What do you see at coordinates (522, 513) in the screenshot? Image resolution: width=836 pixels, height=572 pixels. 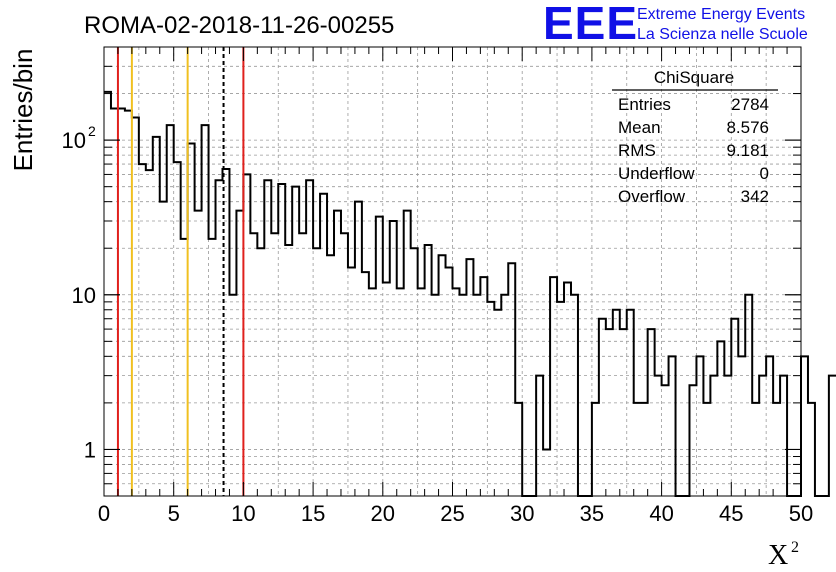 I see `x-tick-label: 30` at bounding box center [522, 513].